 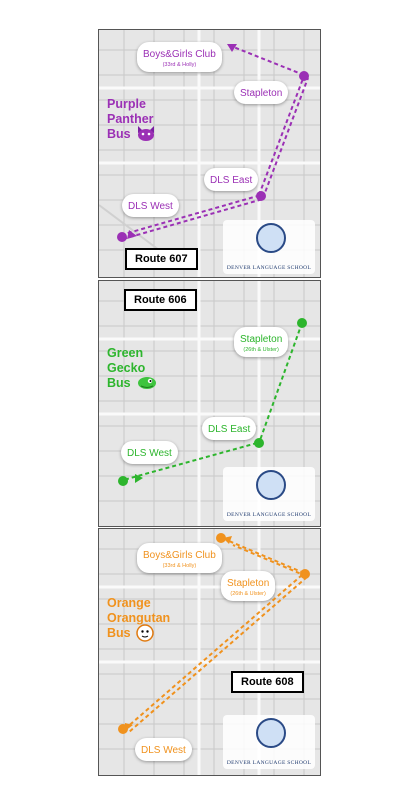 I want to click on stop-label-stapleton: Stapleton, so click(x=261, y=92).